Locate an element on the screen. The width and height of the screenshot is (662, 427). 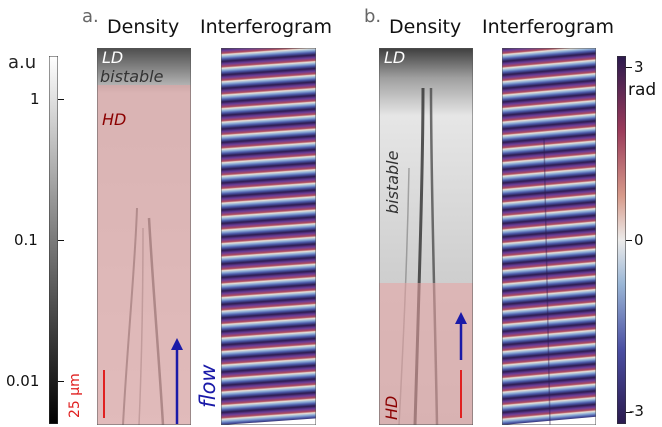
phase-colorbar is located at coordinates (621, 240).